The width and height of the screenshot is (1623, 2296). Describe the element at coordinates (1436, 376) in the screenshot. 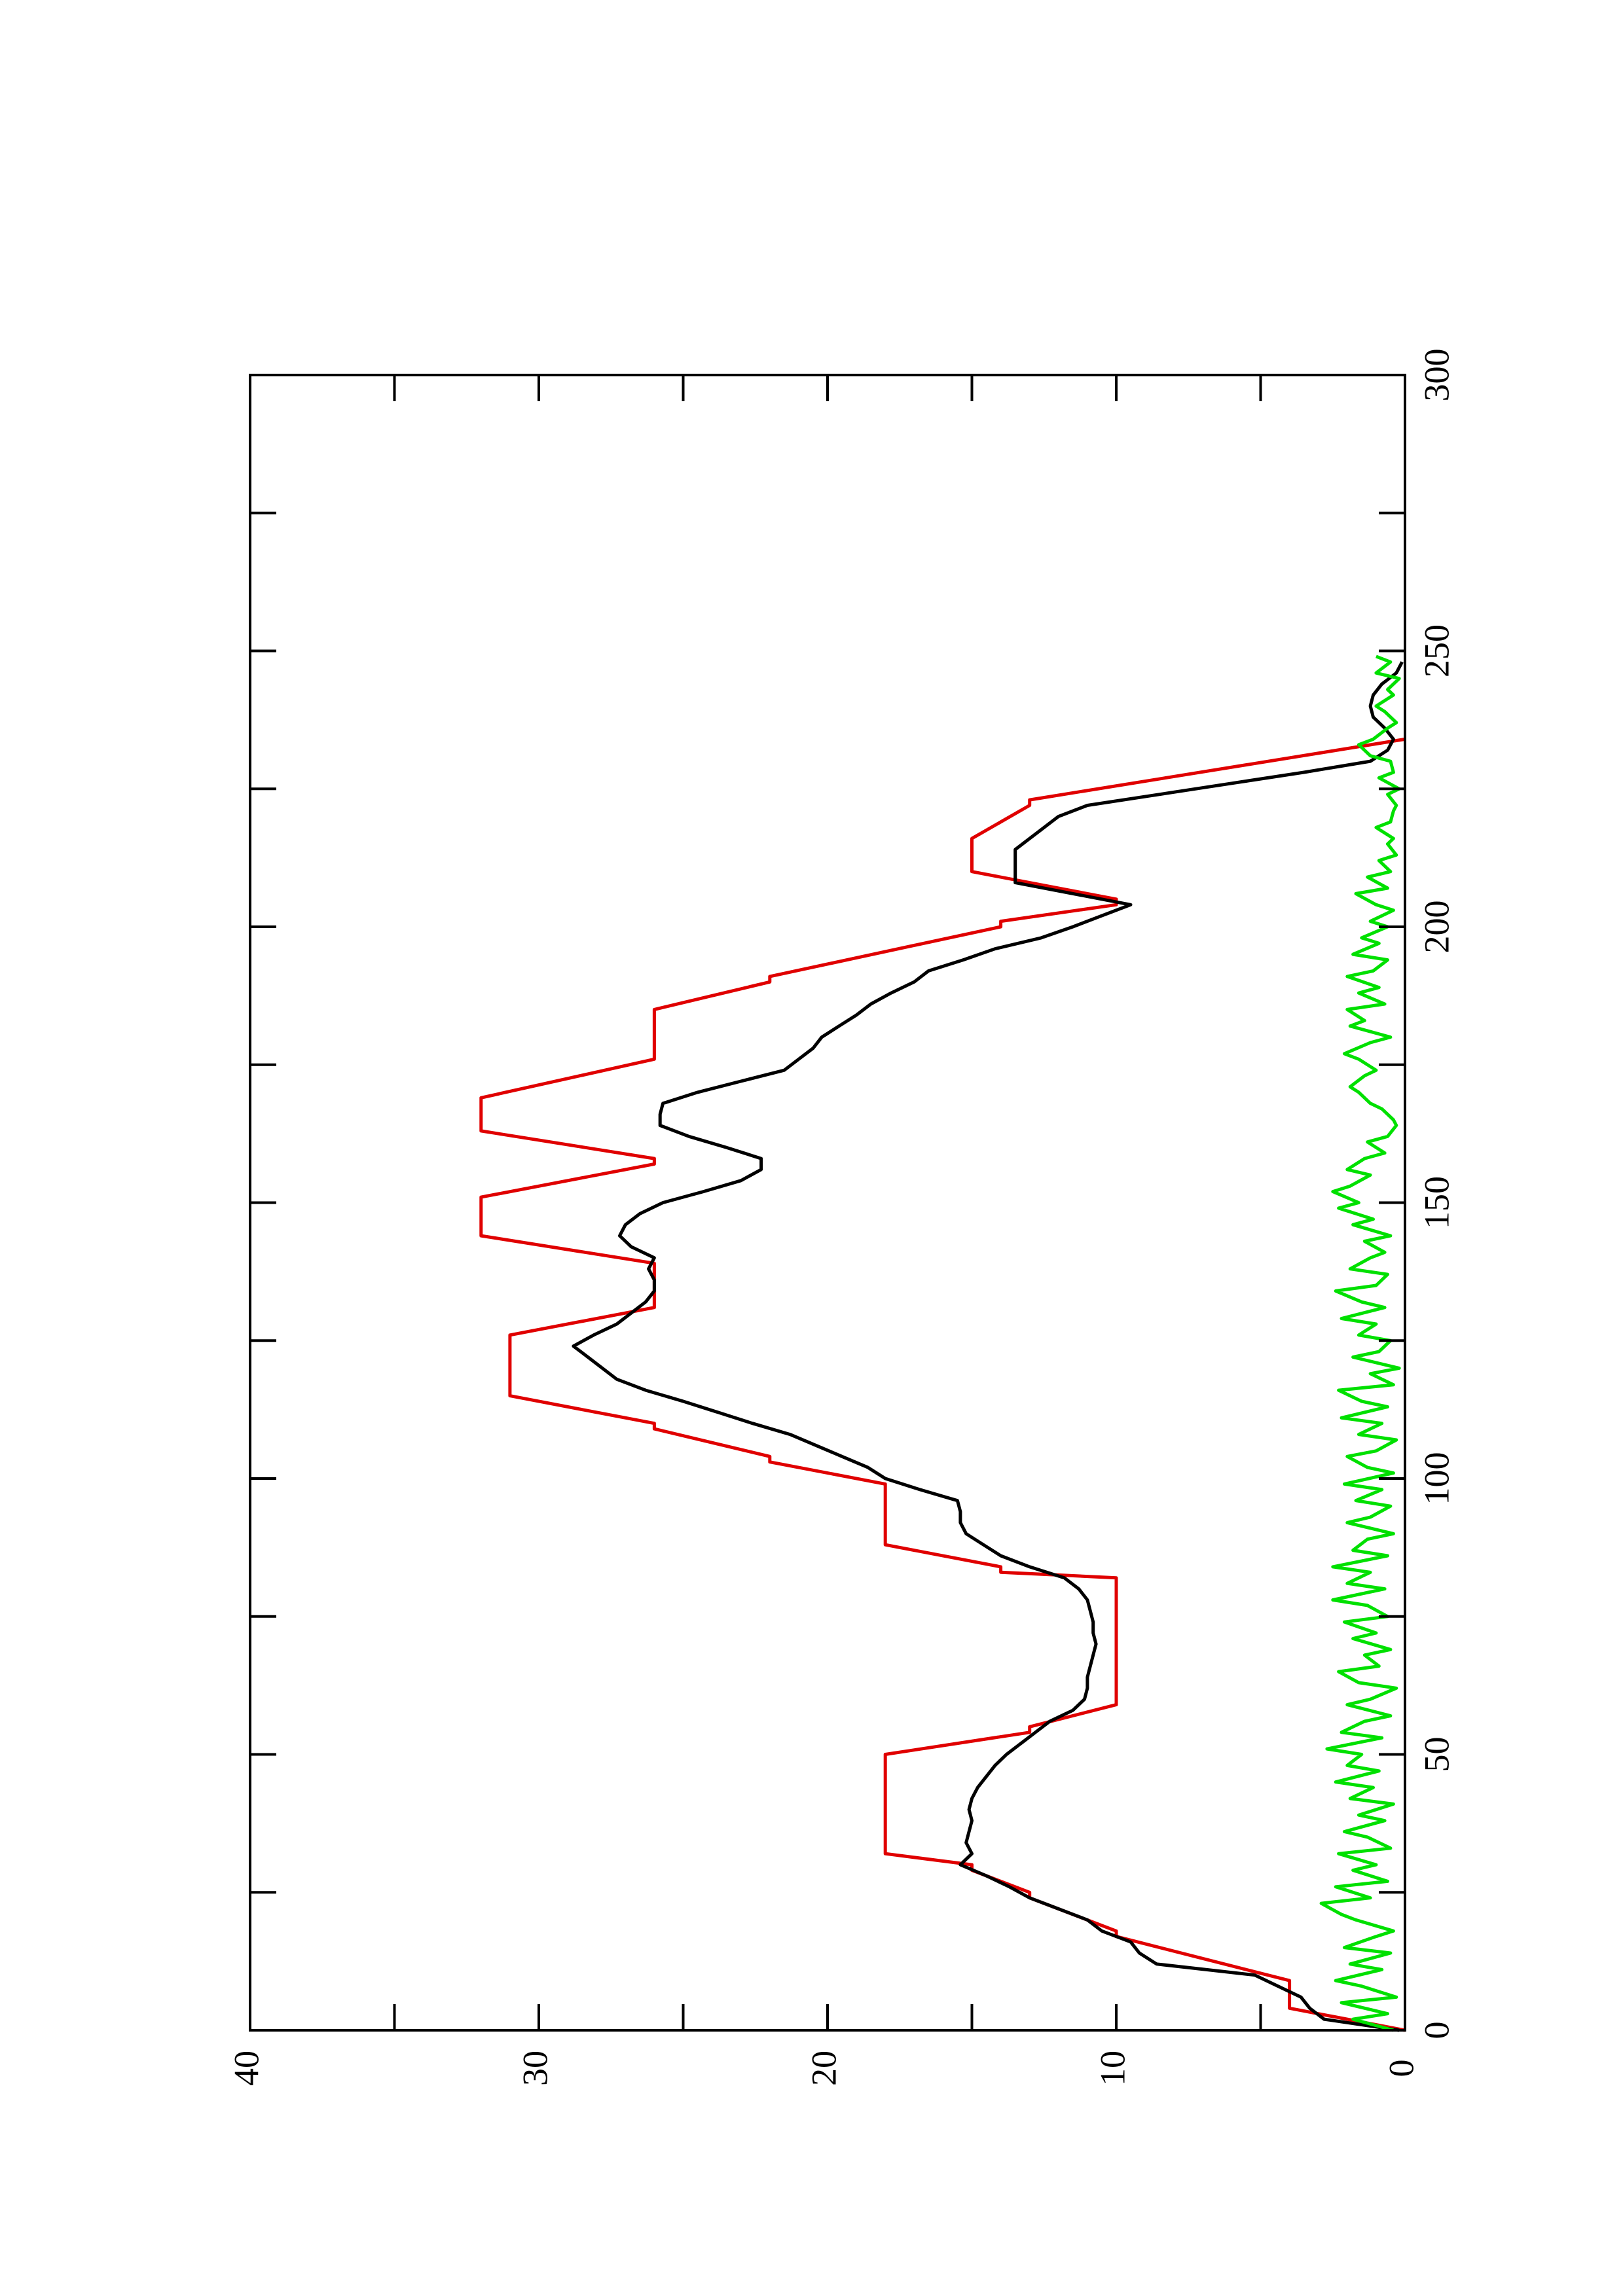

I see `x-tick-label: 300` at that location.